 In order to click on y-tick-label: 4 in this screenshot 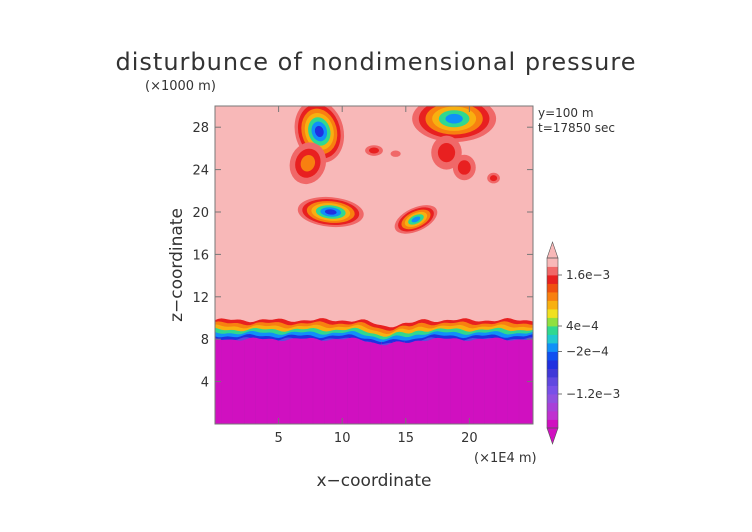, I will do `click(205, 383)`.